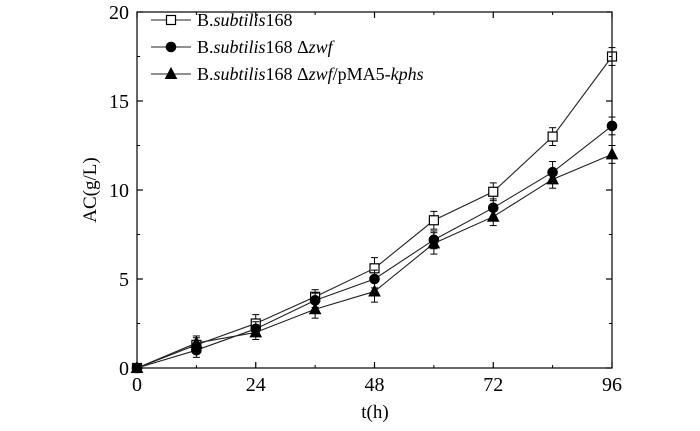 This screenshot has width=700, height=431. What do you see at coordinates (407, 74) in the screenshot?
I see `legend-label-part: kphs` at bounding box center [407, 74].